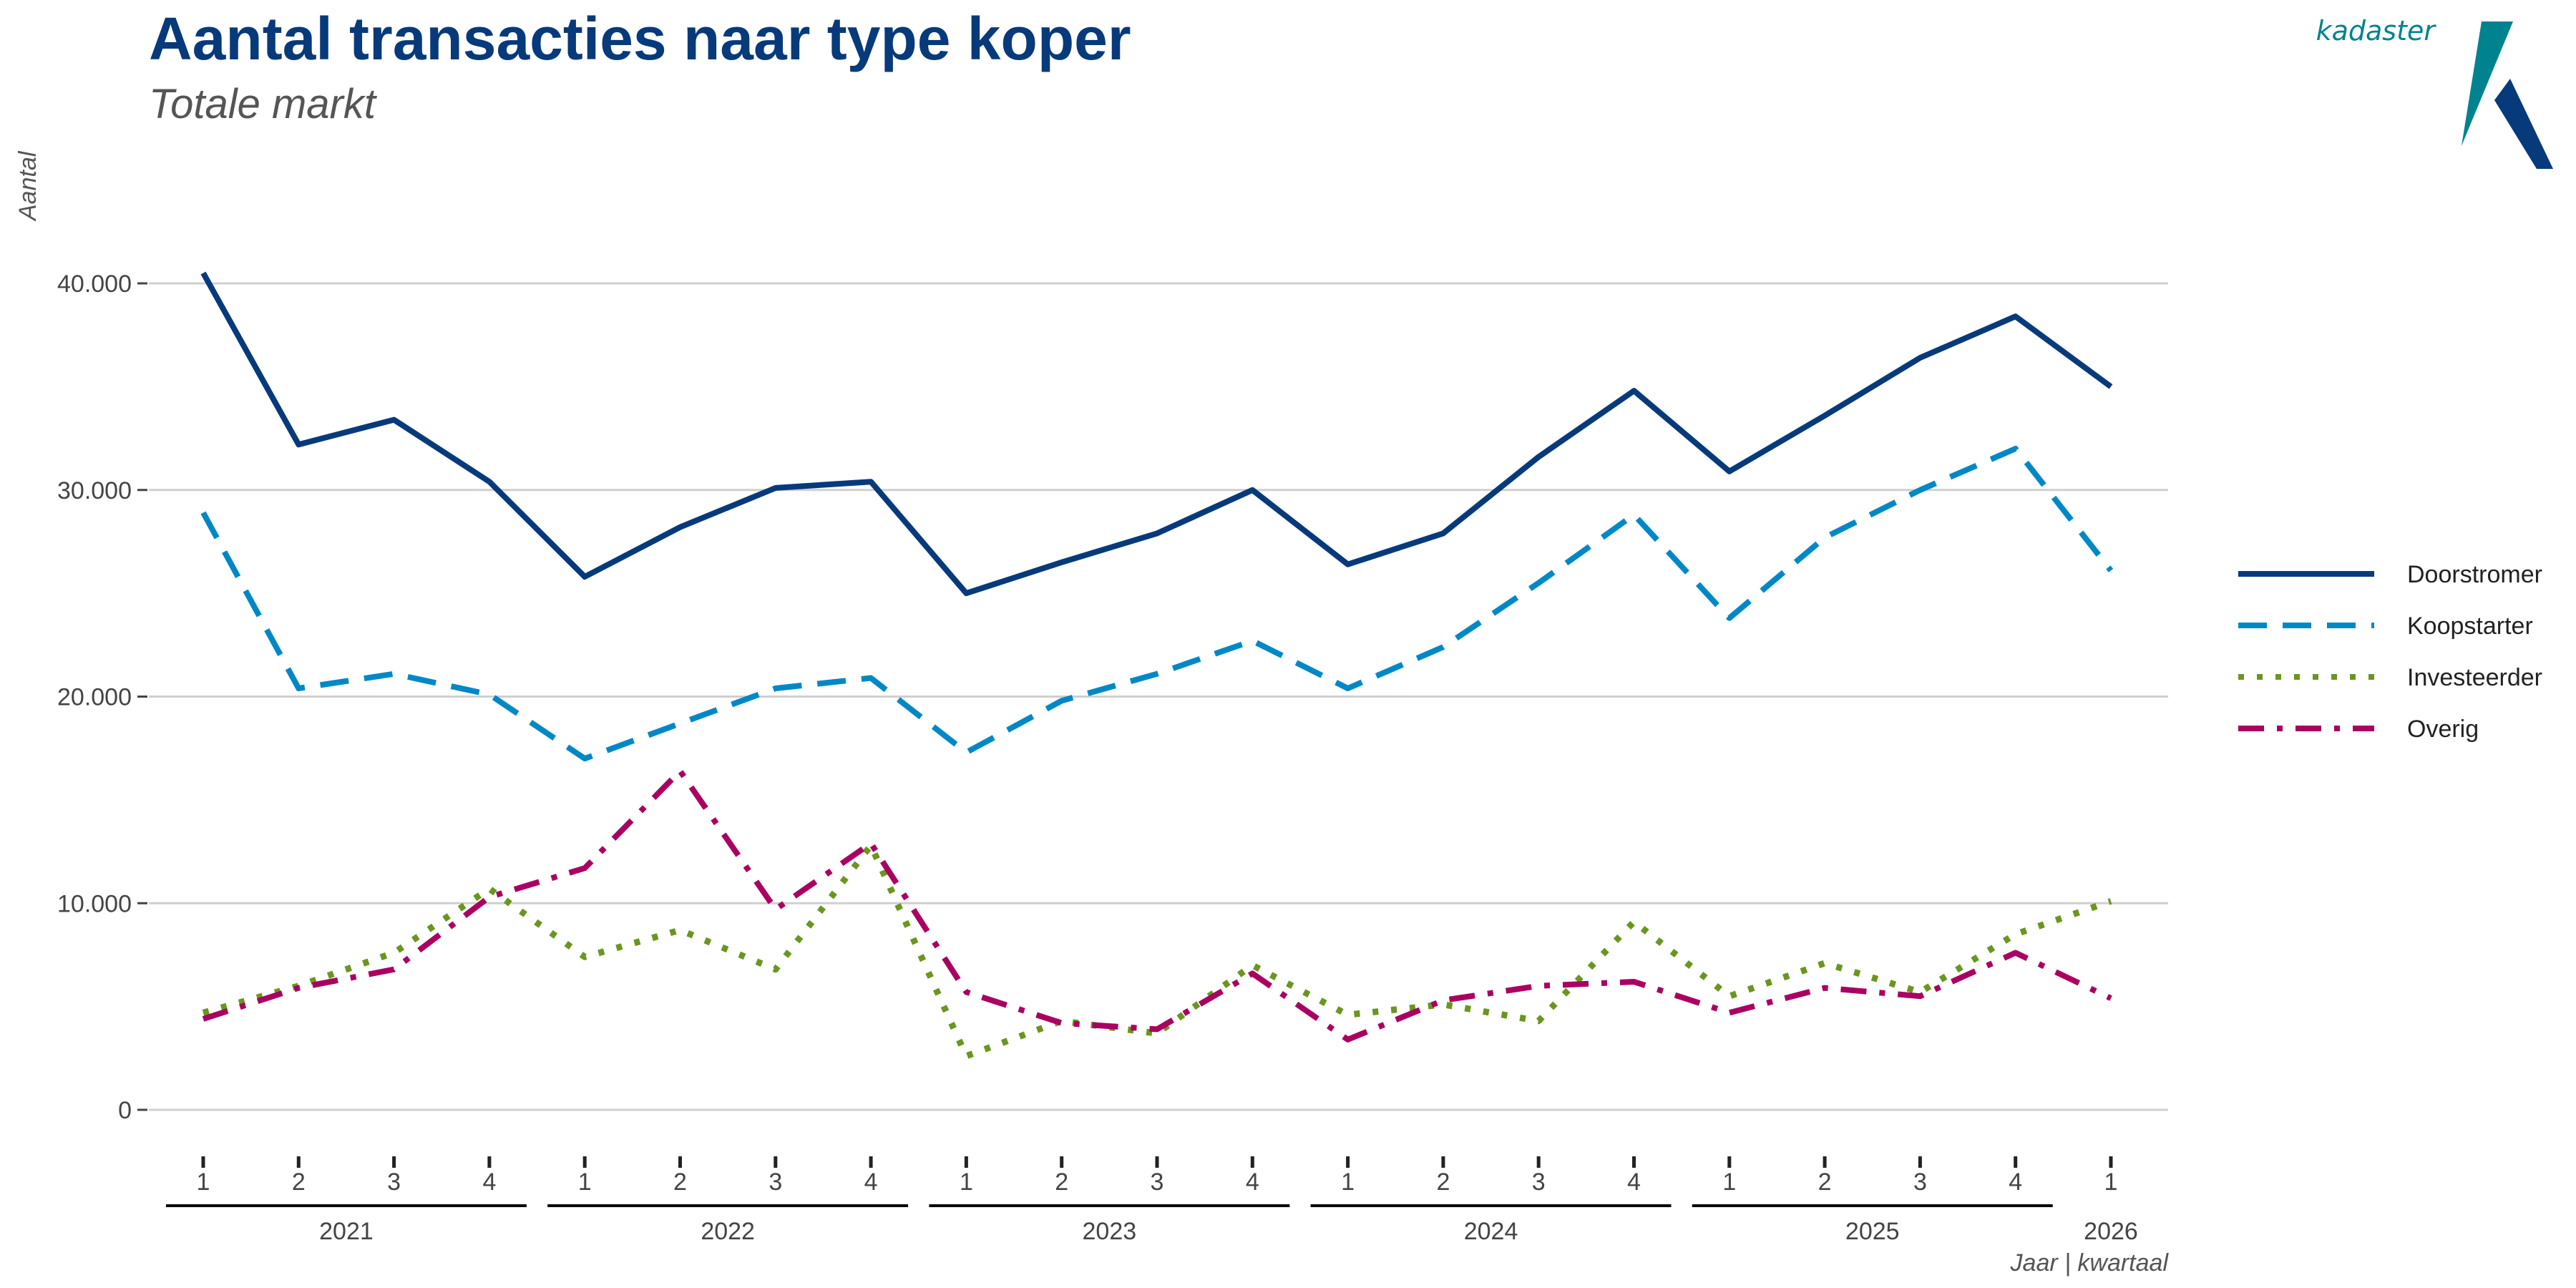 This screenshot has width=2576, height=1288. I want to click on x-axis-title: Jaar | kwartaal, so click(2090, 1263).